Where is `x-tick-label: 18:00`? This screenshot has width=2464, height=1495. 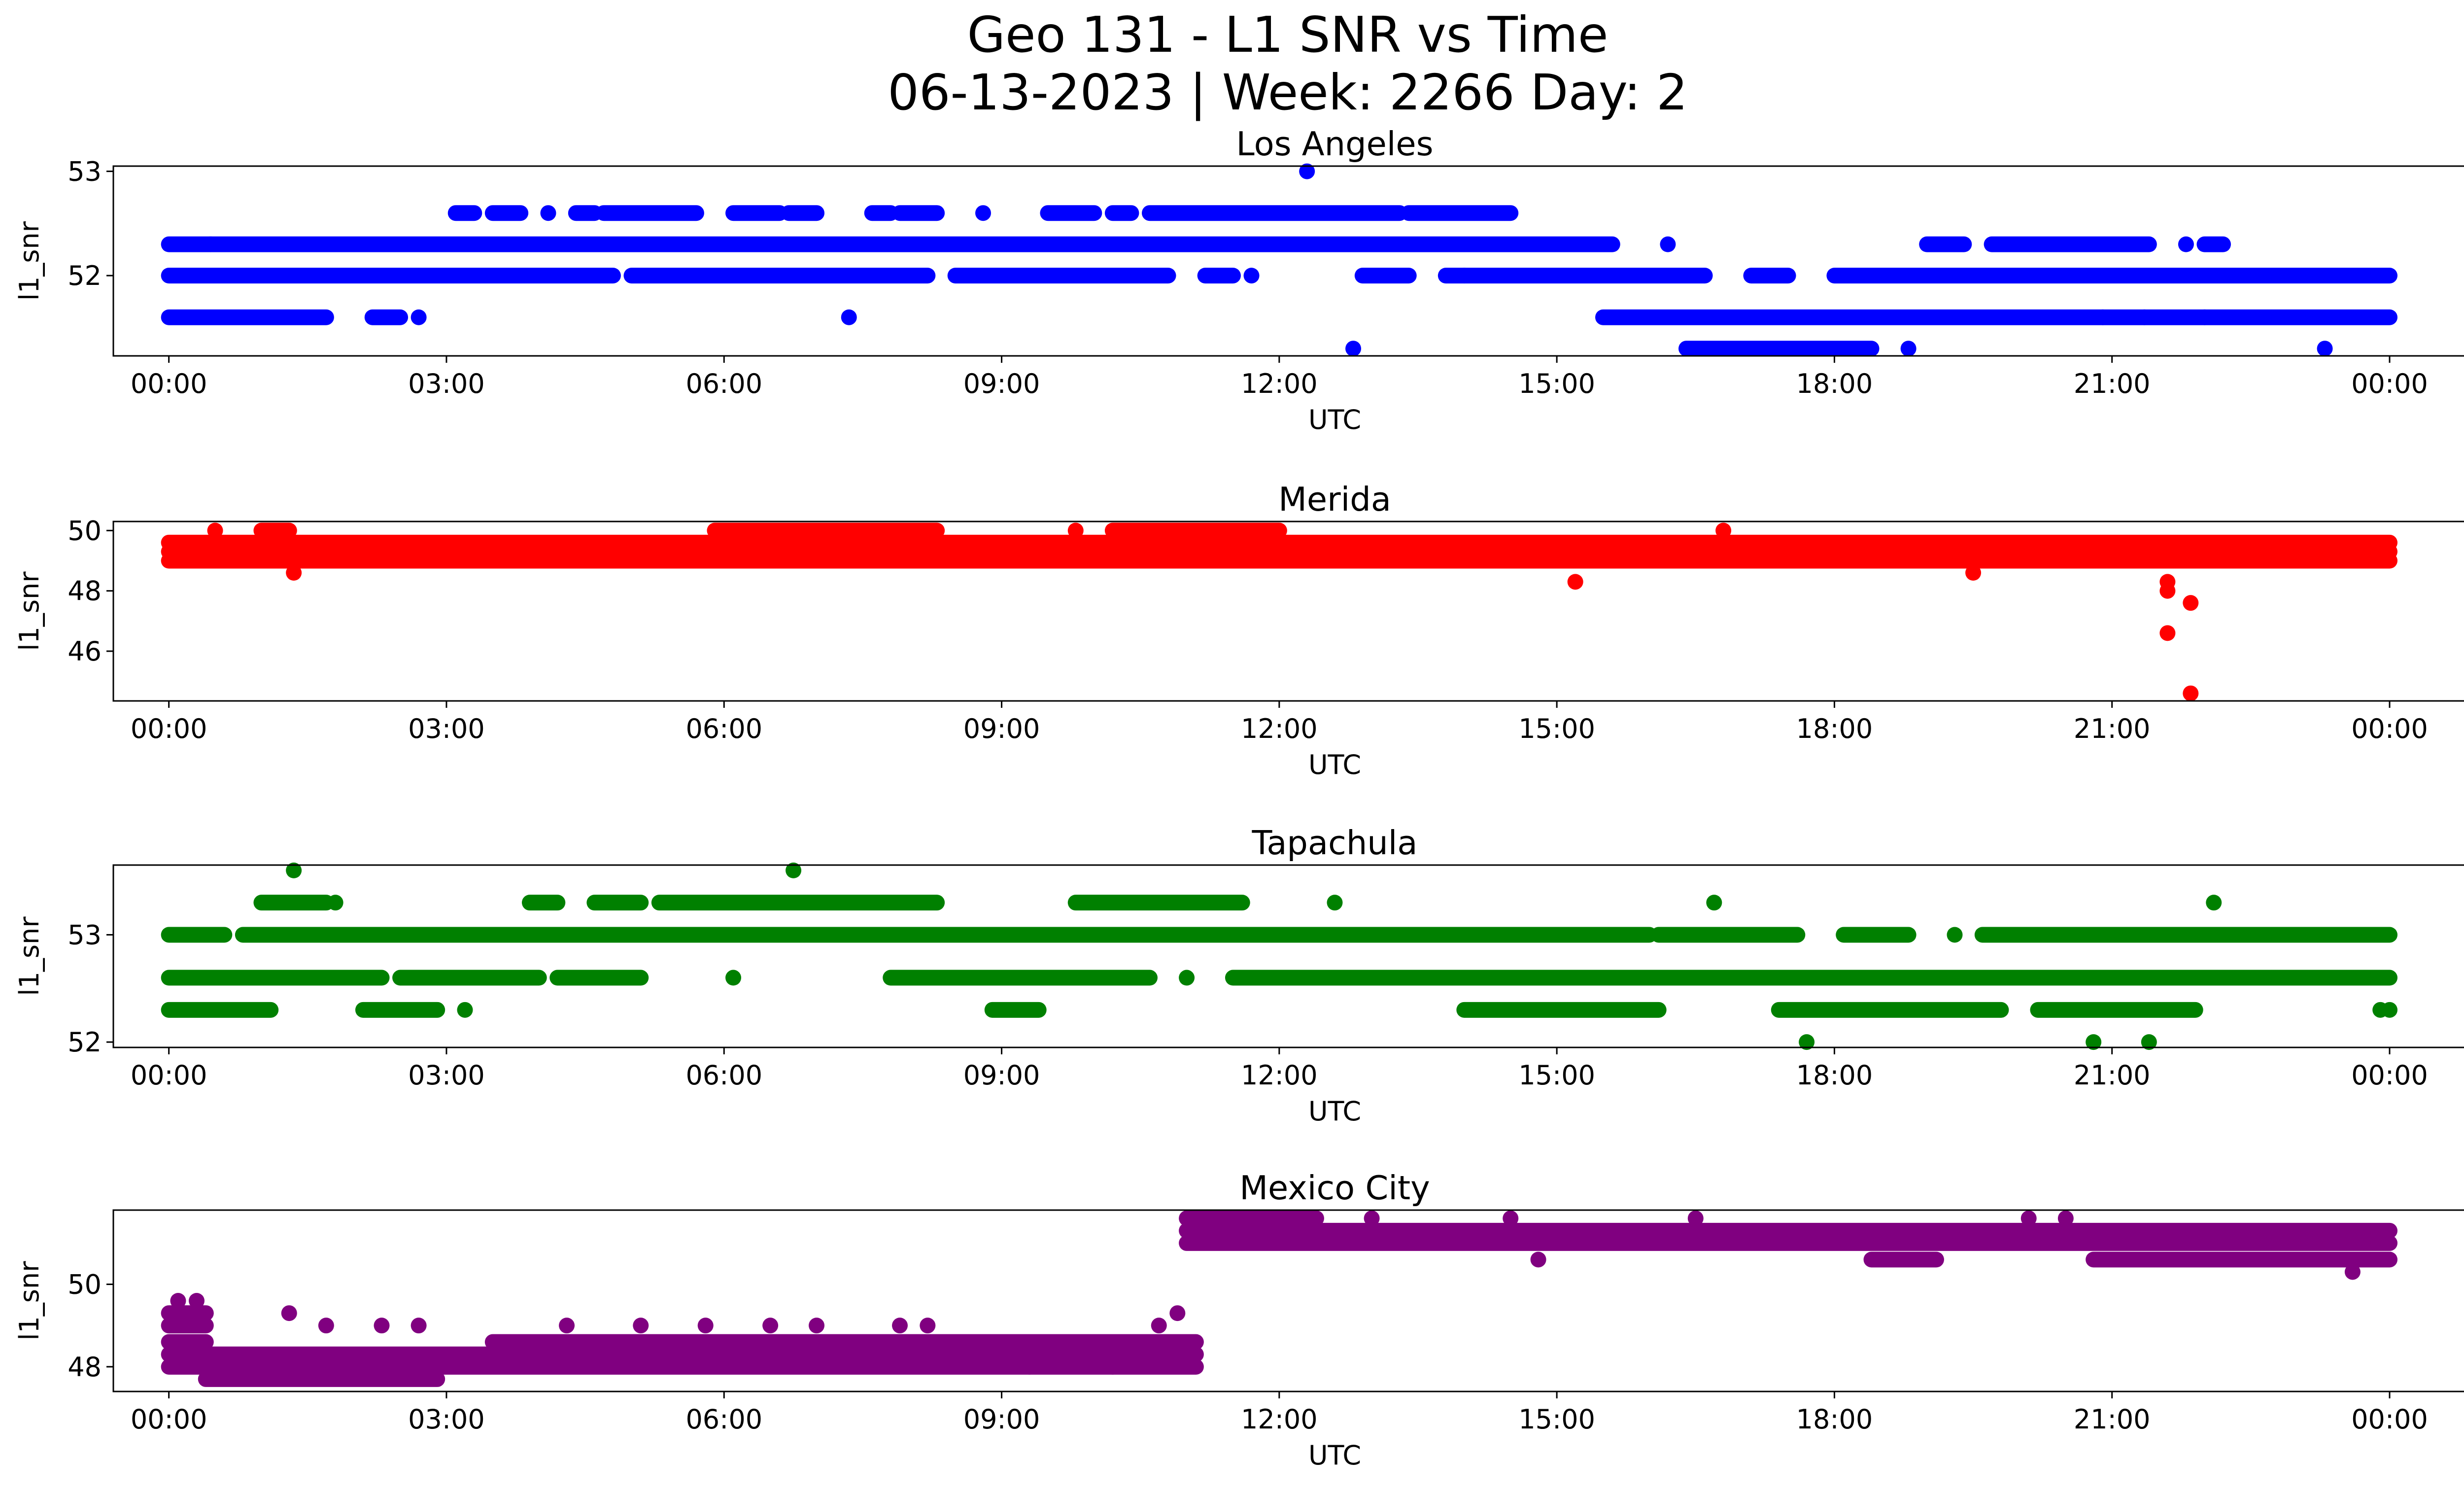
x-tick-label: 18:00 is located at coordinates (1834, 1419).